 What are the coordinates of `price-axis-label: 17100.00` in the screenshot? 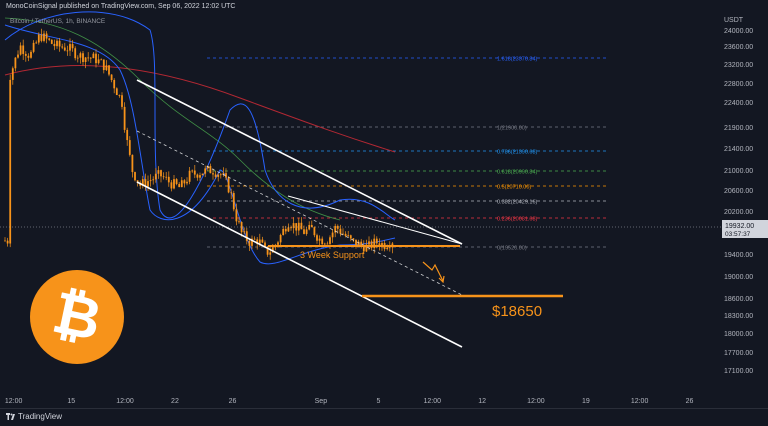 It's located at (738, 371).